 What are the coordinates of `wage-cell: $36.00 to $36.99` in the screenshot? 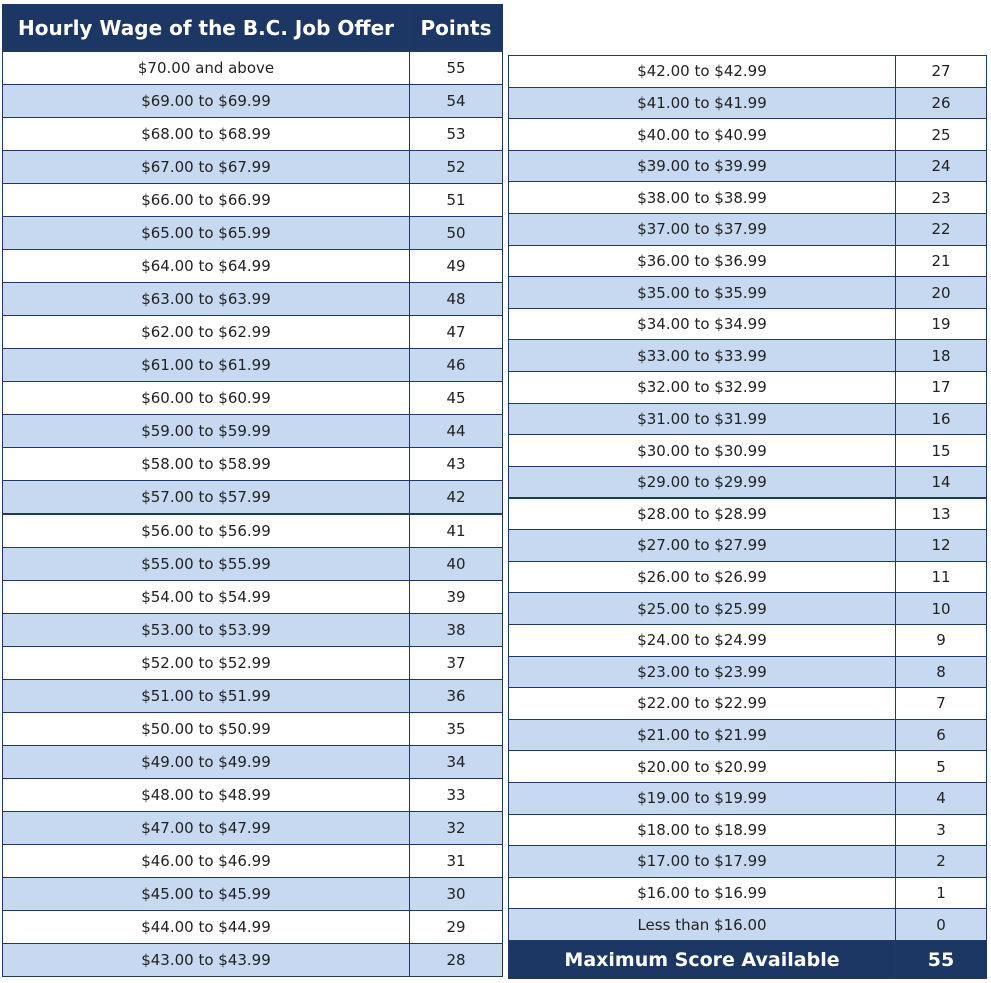 It's located at (702, 261).